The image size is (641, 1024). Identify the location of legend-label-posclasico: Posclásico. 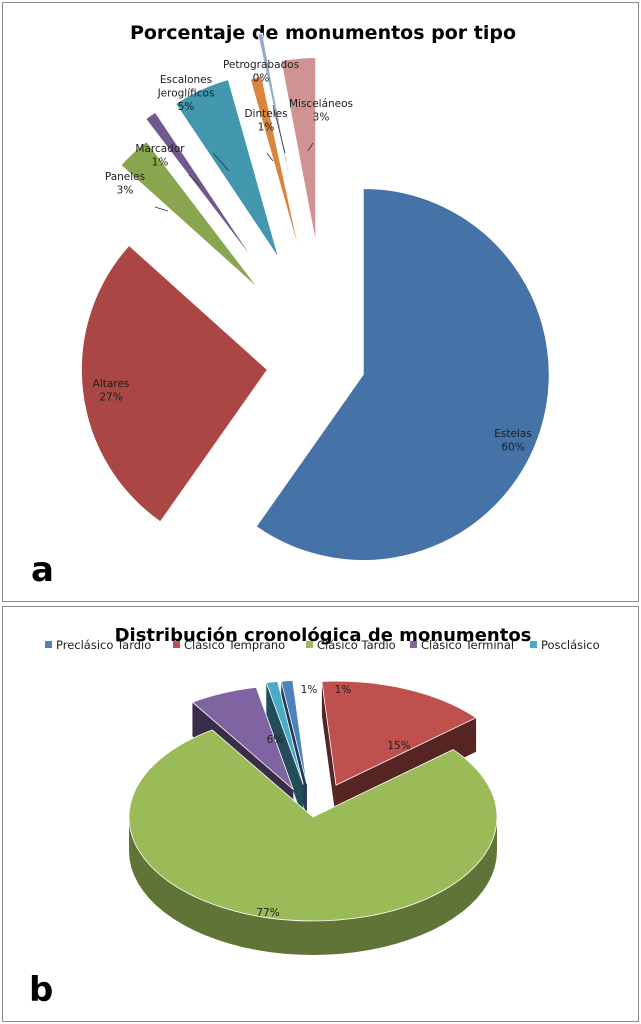
(570, 645).